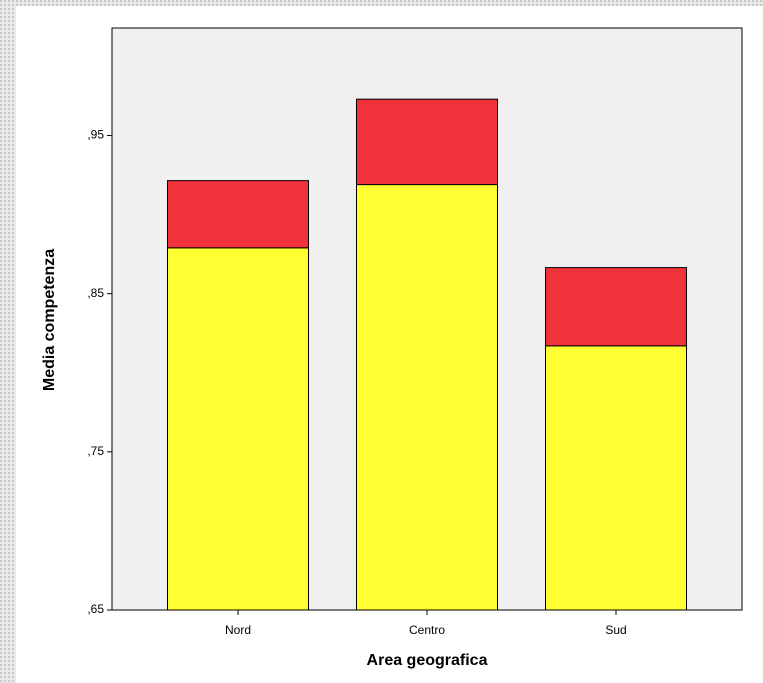 The width and height of the screenshot is (763, 683). What do you see at coordinates (95, 451) in the screenshot?
I see `y-tick-label: ,75` at bounding box center [95, 451].